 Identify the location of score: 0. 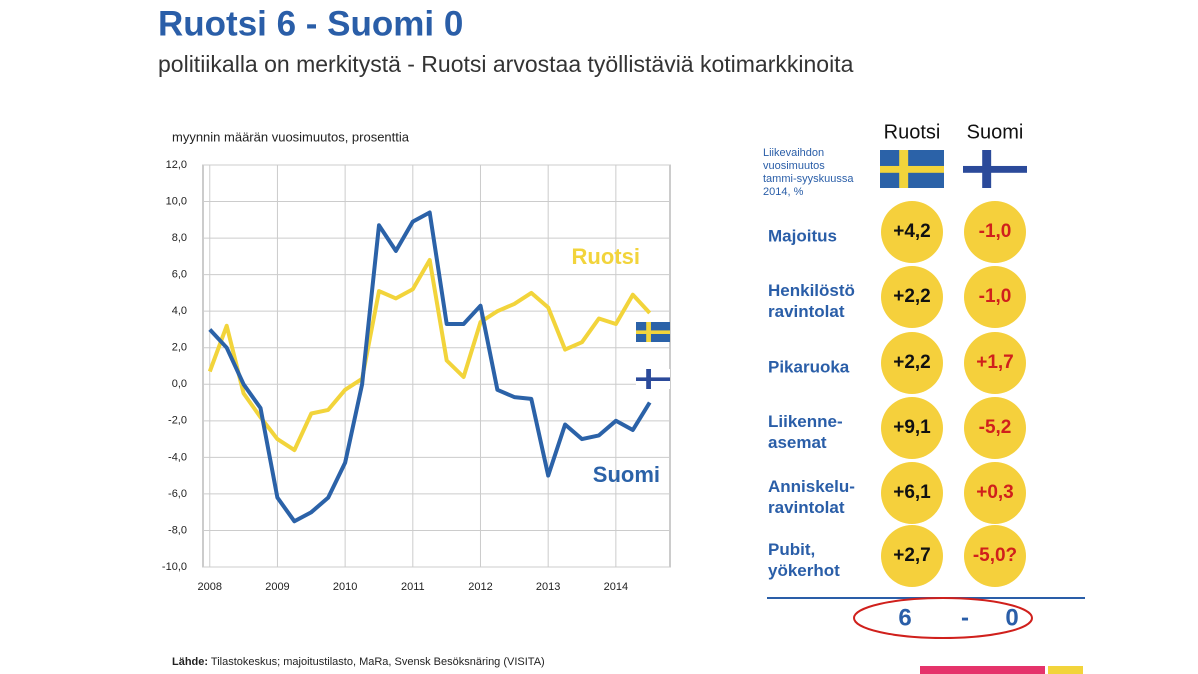
(1011, 617).